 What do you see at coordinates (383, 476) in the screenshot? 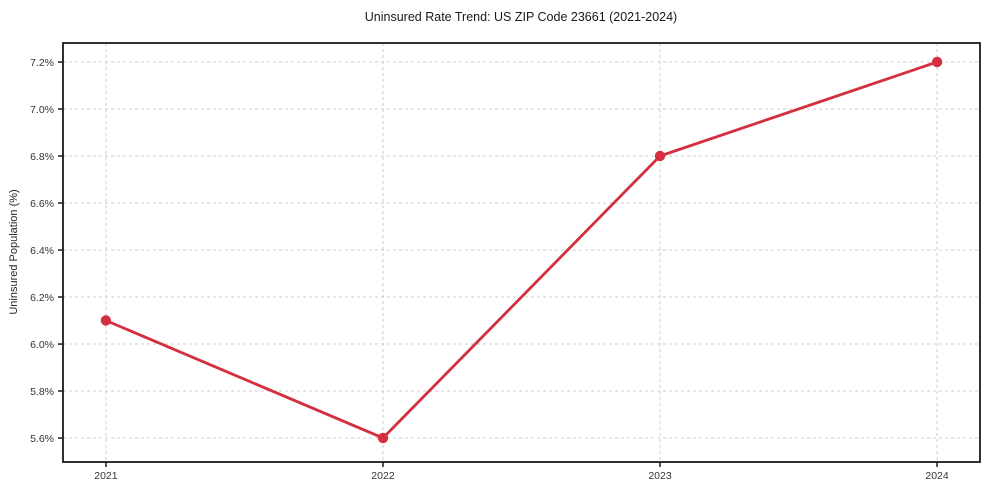
I see `x-tick-label: 2022` at bounding box center [383, 476].